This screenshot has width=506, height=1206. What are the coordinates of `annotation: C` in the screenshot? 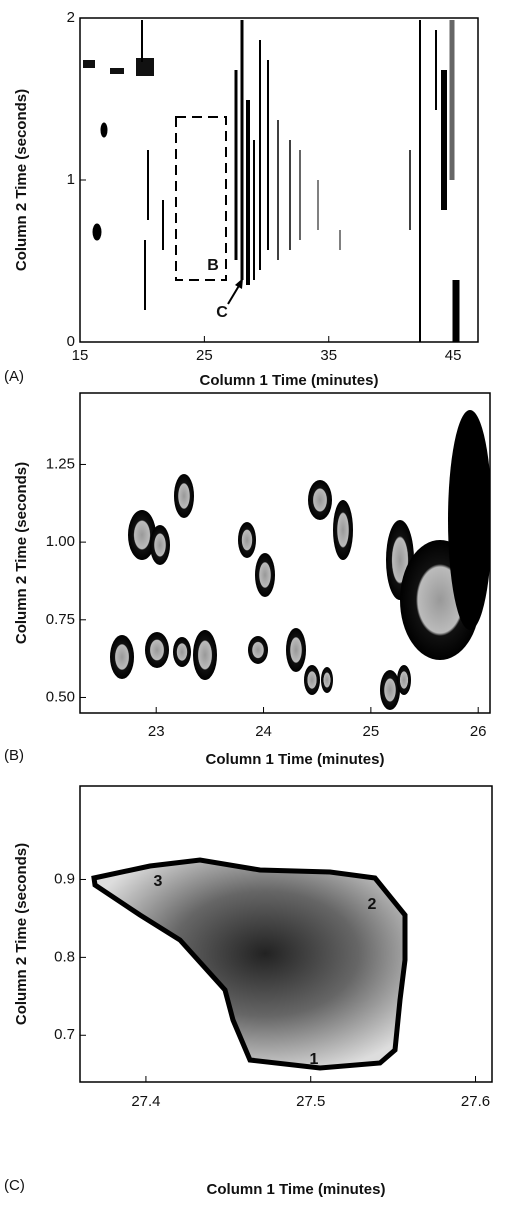 It's located at (222, 312).